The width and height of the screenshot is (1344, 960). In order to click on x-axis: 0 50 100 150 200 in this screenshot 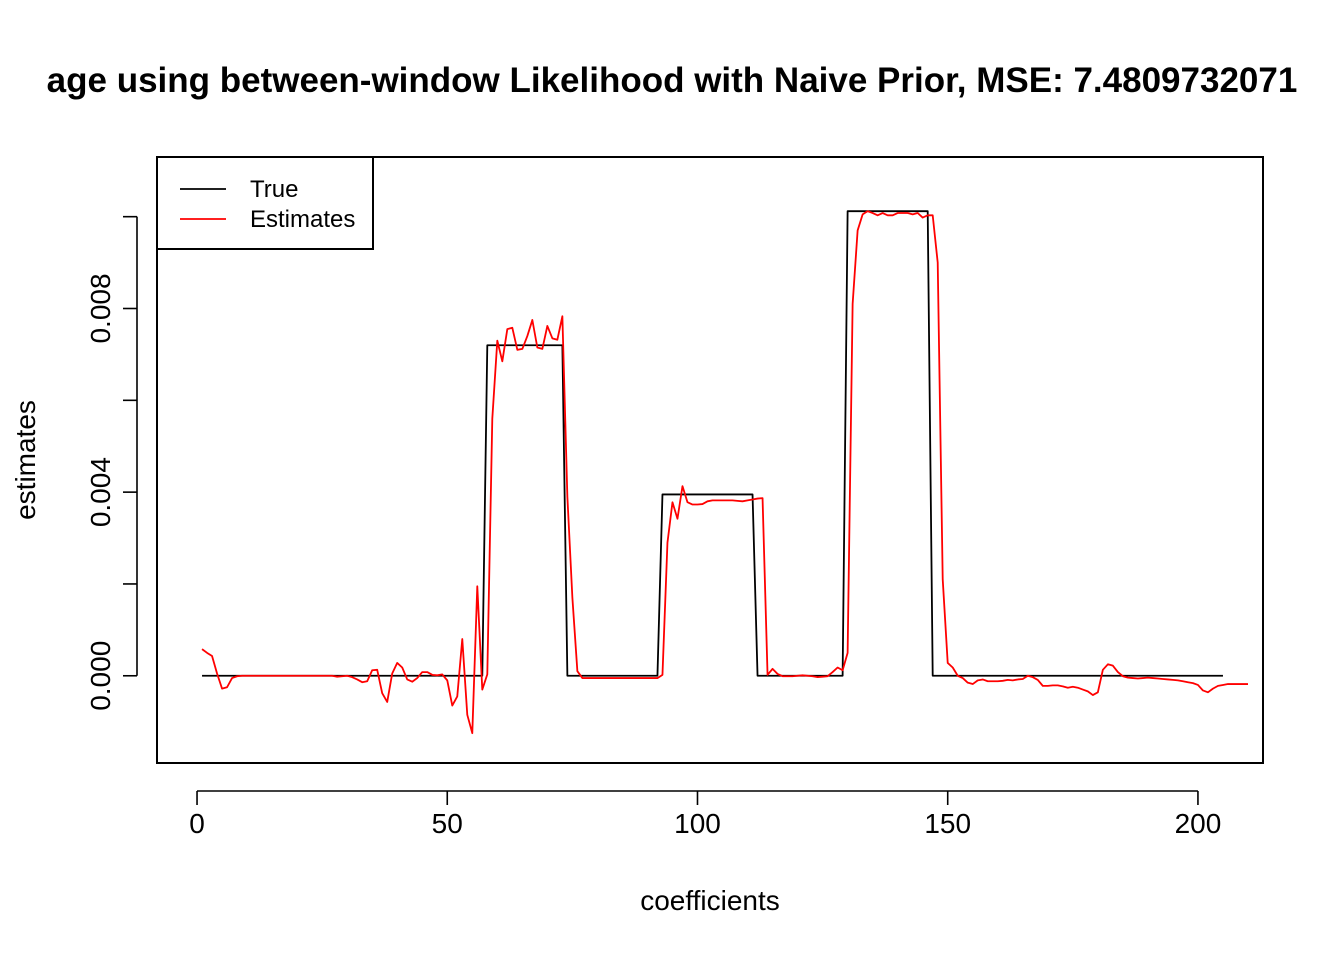, I will do `click(705, 814)`.